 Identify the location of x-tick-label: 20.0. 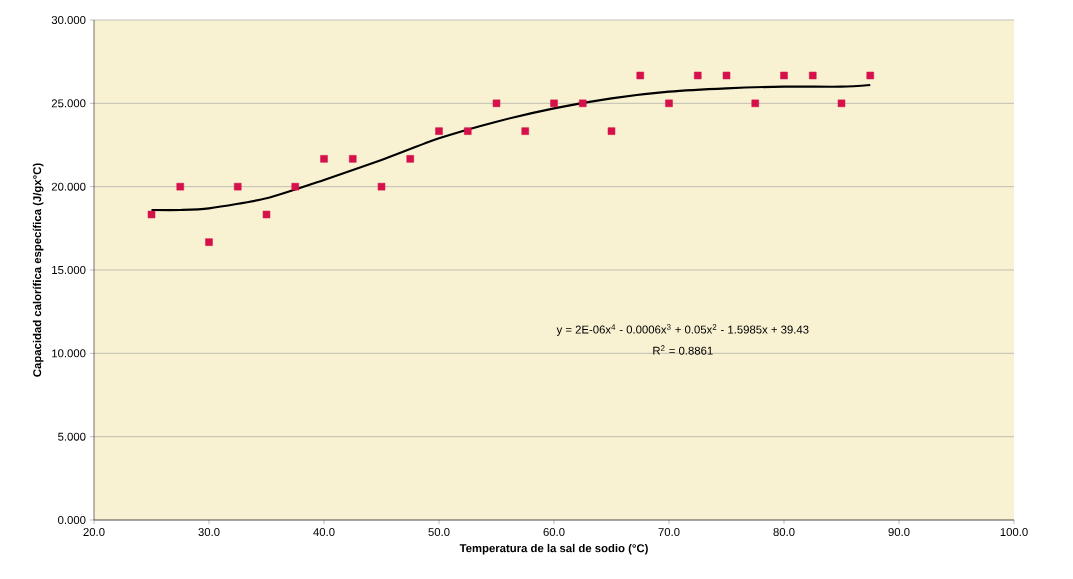
(94, 532).